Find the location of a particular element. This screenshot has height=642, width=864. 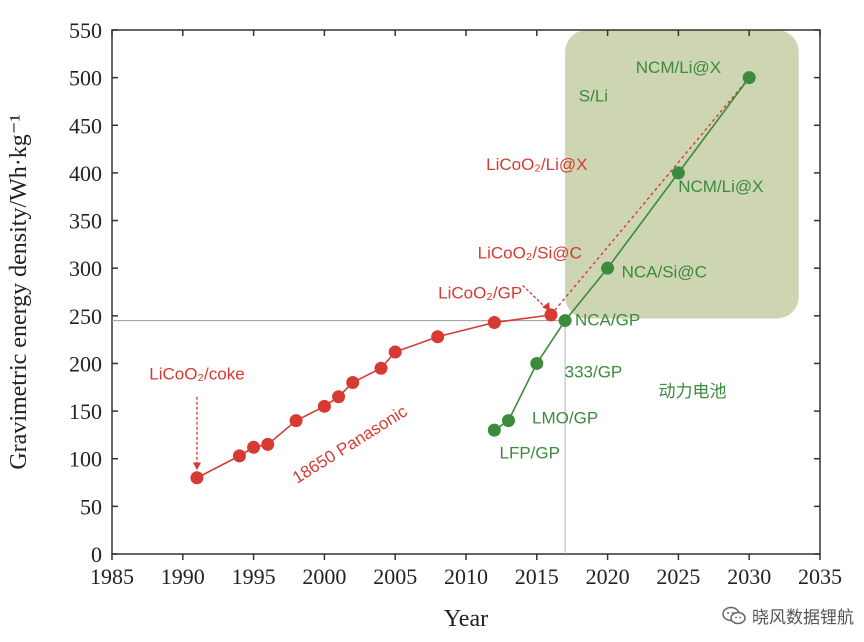

y-tick-label: 100 is located at coordinates (85, 459).